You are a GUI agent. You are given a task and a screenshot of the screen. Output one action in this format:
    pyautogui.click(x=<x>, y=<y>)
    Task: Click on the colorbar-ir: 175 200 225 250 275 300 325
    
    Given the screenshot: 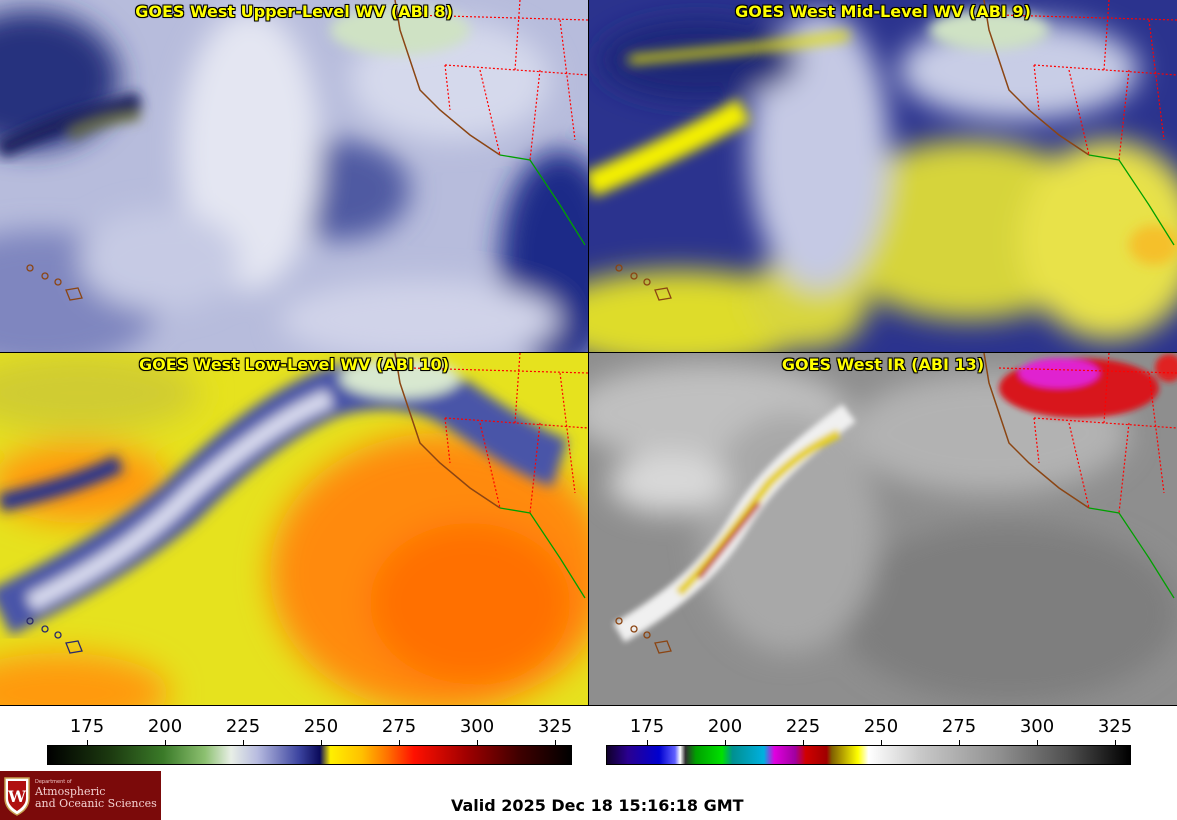 What is the action you would take?
    pyautogui.click(x=882, y=736)
    